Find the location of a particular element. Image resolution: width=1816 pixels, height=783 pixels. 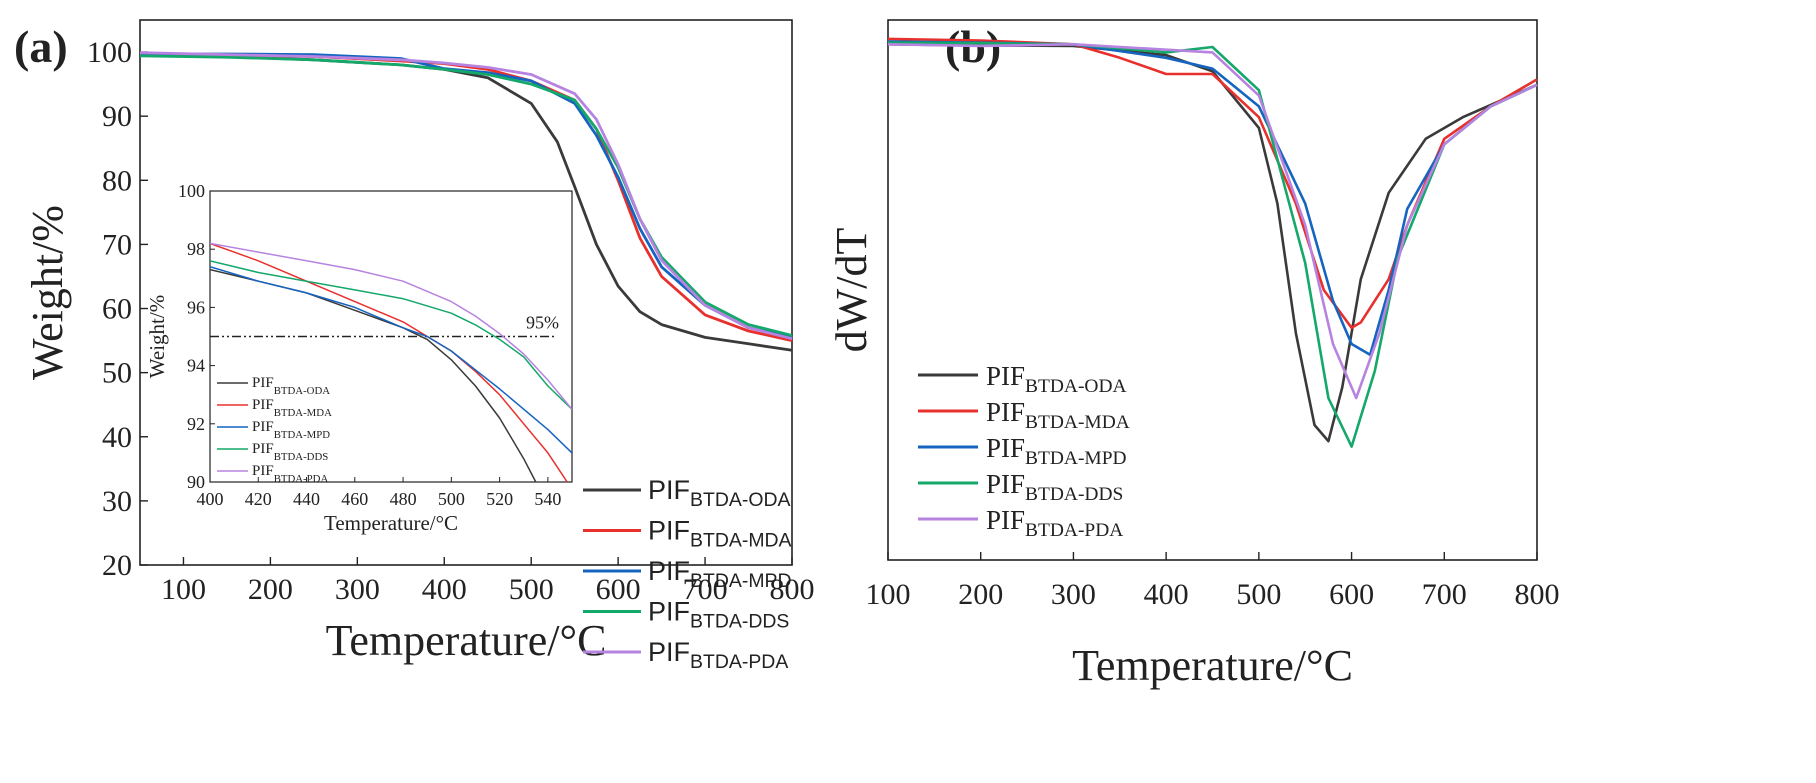

inset-x-tick-label: 420 is located at coordinates (258, 499).